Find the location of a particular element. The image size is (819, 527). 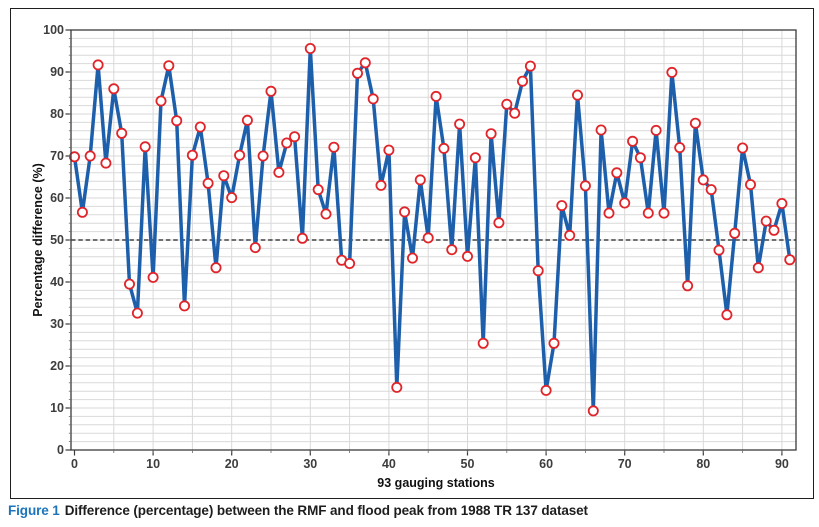

y-axis-title: Percentage difference (%) is located at coordinates (38, 240).